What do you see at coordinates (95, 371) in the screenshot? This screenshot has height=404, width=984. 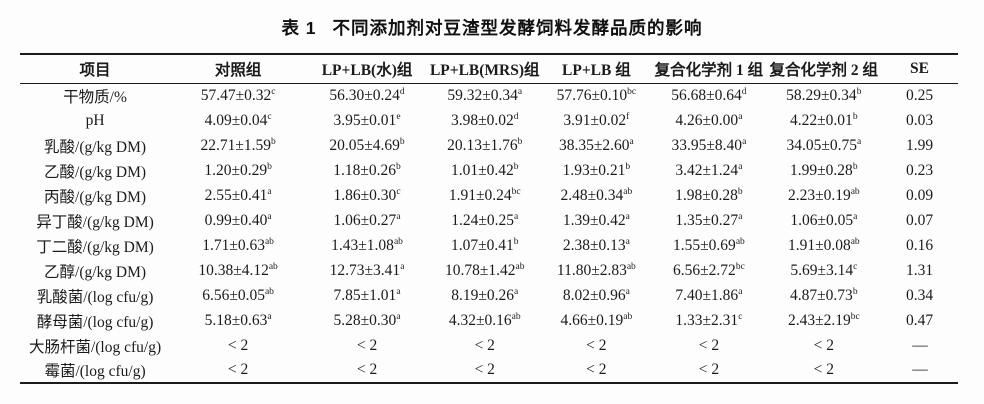 I see `row-label: 霉菌/(log cfu/g)` at bounding box center [95, 371].